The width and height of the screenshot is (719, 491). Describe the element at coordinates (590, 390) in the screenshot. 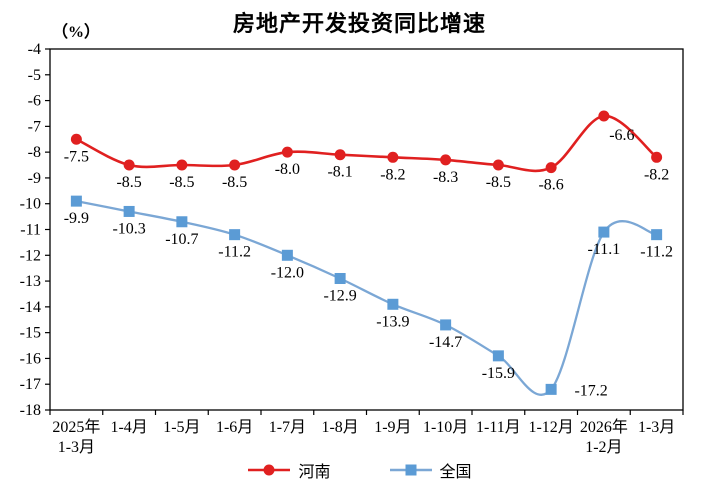

I see `data-label: -17.2` at that location.